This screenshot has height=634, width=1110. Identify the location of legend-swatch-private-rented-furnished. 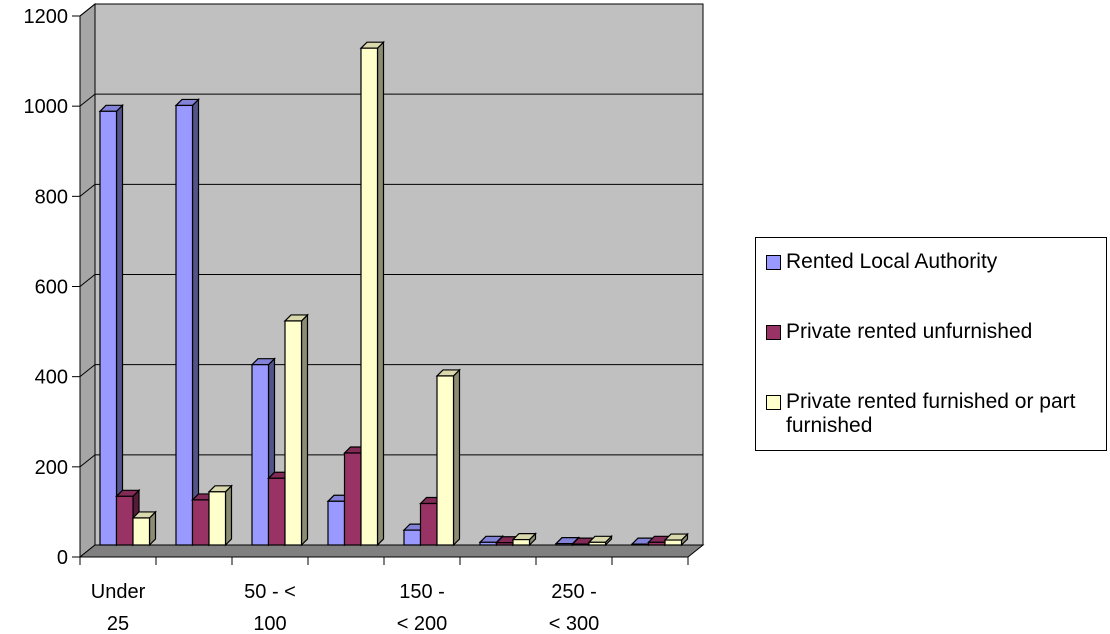
(773, 402).